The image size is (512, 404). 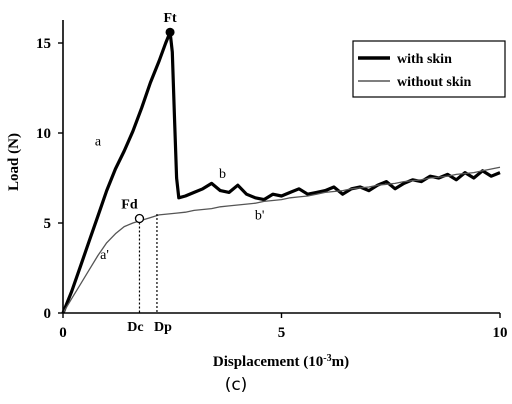 What do you see at coordinates (341, 362) in the screenshot?
I see `x-axis-title-tail: m)` at bounding box center [341, 362].